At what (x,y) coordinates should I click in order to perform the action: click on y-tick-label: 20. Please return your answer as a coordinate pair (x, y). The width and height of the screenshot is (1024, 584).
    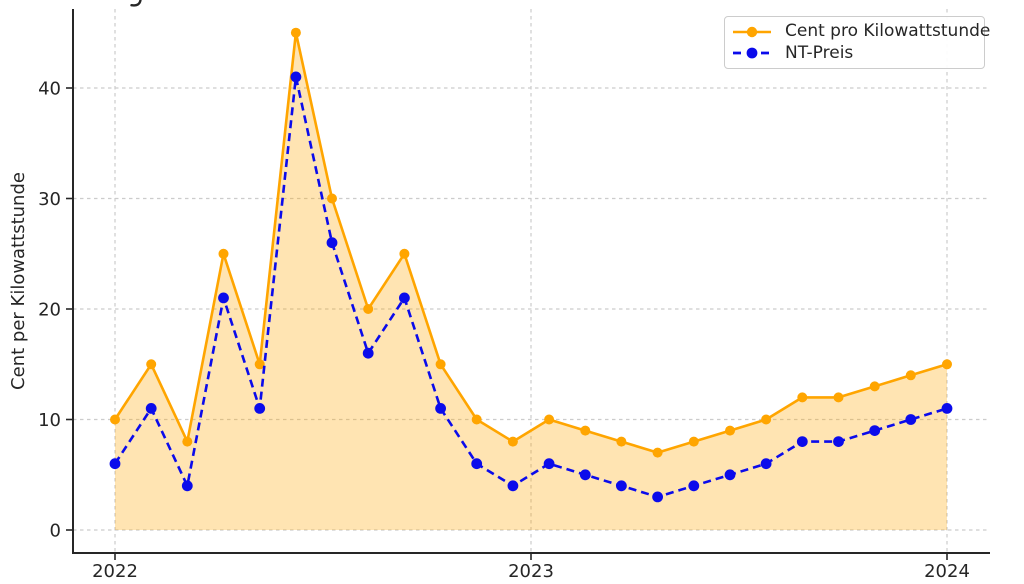
    Looking at the image, I should click on (49, 310).